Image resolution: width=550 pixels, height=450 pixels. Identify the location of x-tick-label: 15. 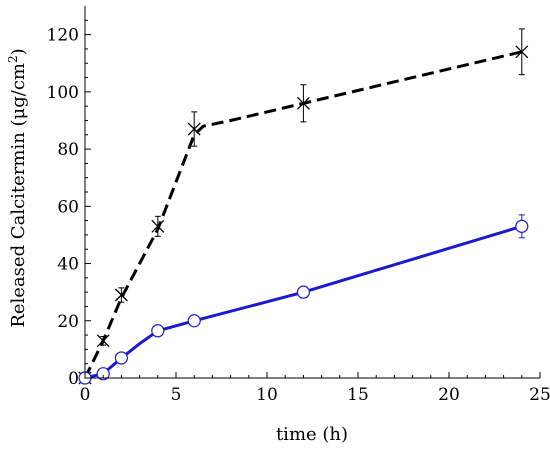
(358, 395).